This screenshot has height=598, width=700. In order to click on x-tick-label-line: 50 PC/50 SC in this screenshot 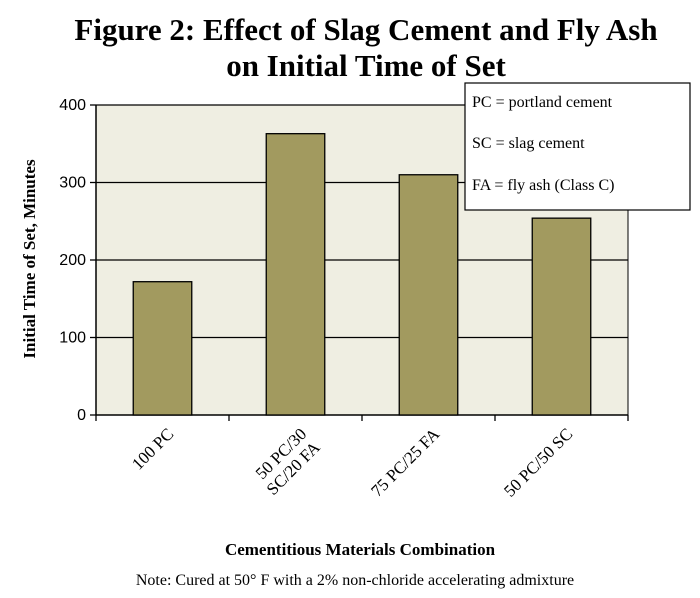, I will do `click(538, 462)`.